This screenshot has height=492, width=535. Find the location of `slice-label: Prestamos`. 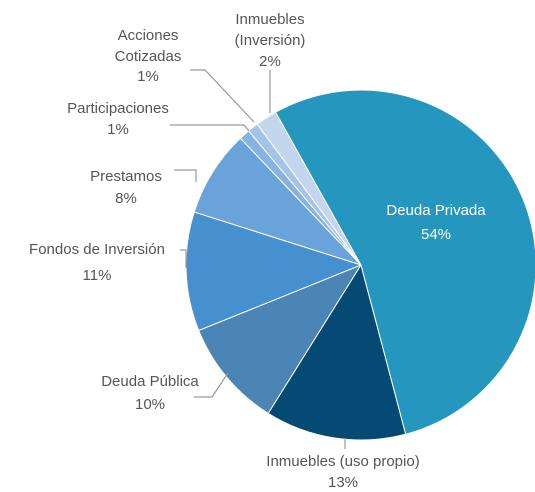

slice-label: Prestamos is located at coordinates (126, 176).